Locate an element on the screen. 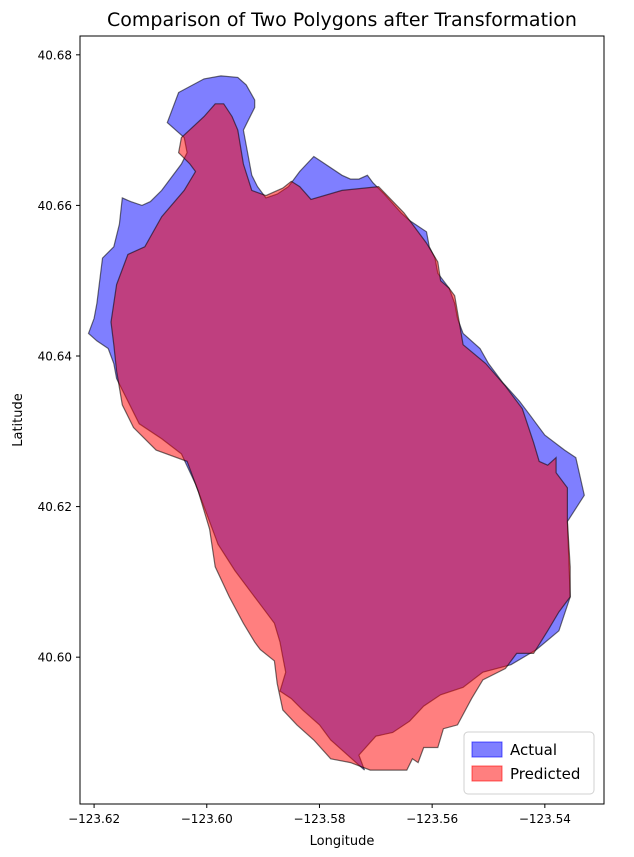  y-tick-label: 40.68 is located at coordinates (55, 55).